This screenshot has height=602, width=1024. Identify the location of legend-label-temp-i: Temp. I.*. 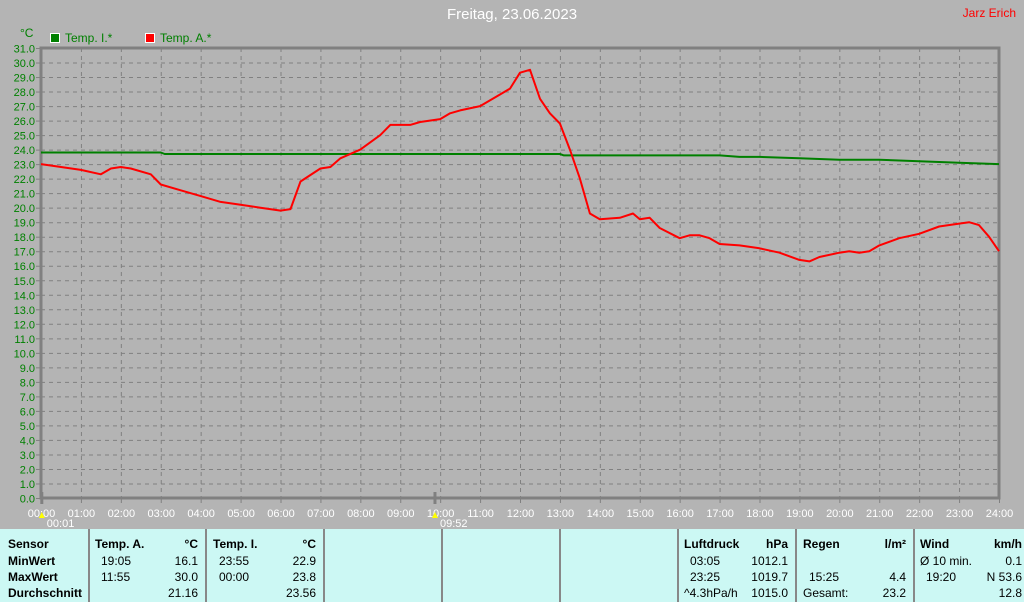
(89, 38).